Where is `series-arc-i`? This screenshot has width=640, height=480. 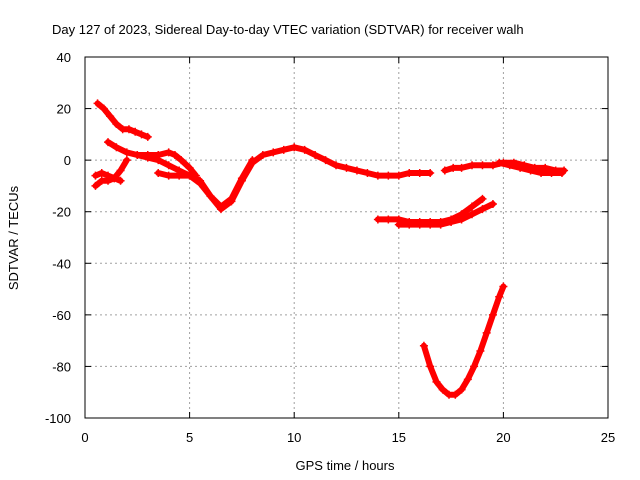 series-arc-i is located at coordinates (463, 340).